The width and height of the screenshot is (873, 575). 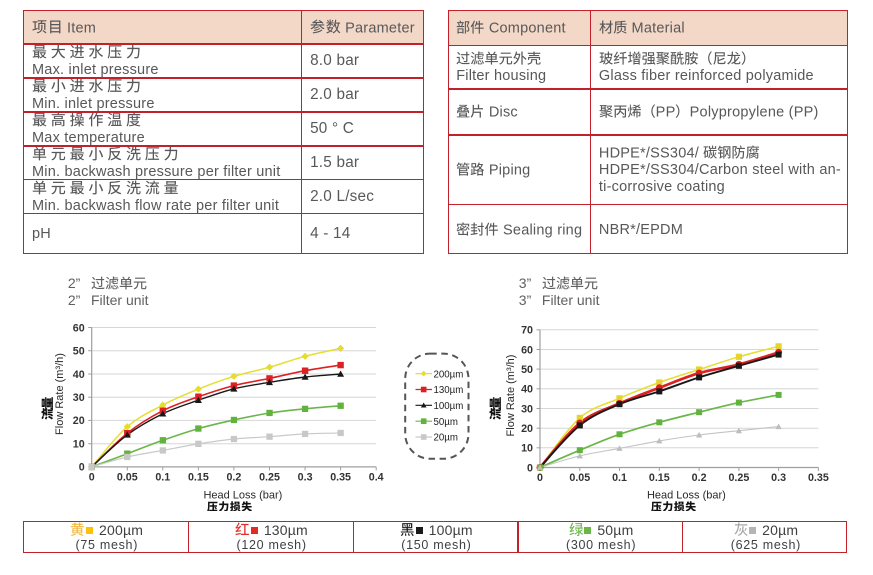 I want to click on svg-text: 50µm, so click(x=446, y=422).